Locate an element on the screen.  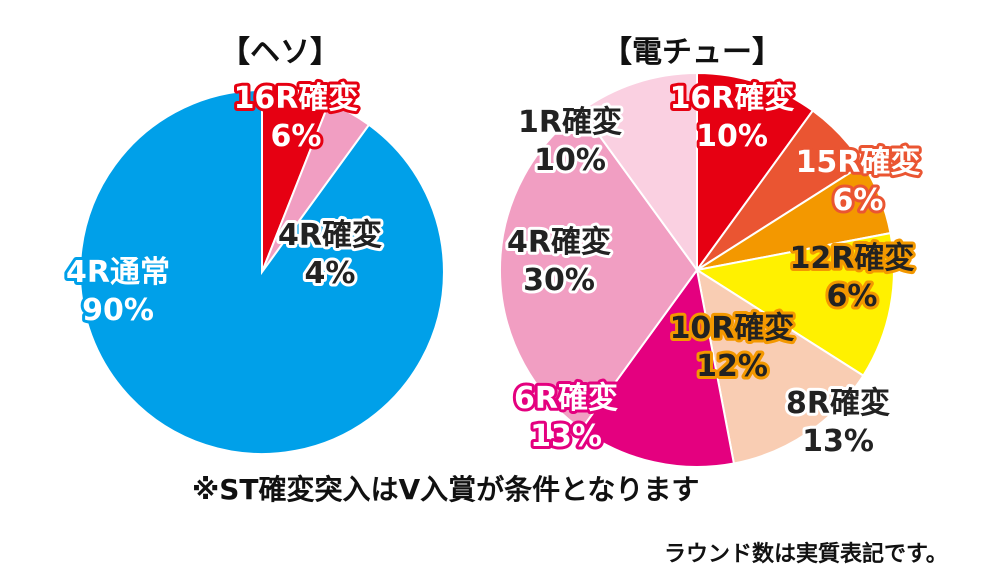
pie-slice-denchu-8r-kakuhen is located at coordinates (780, 366).